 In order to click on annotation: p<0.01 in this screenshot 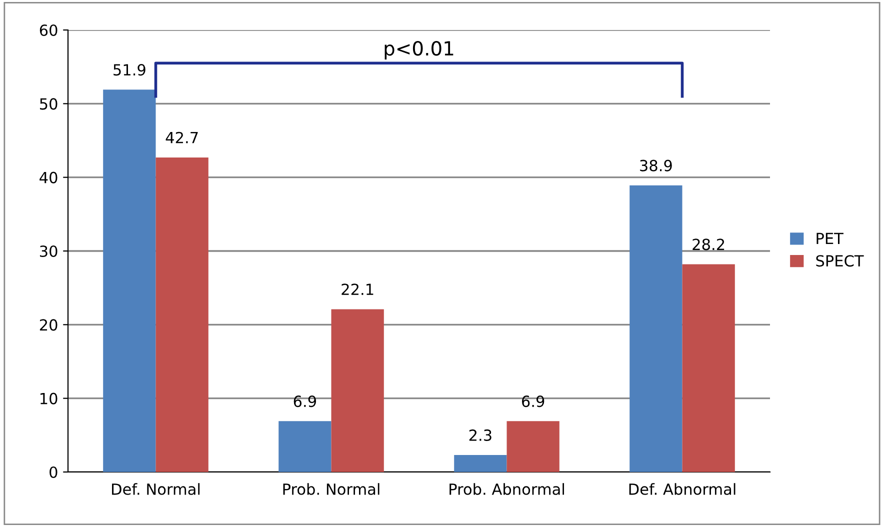, I will do `click(419, 50)`.